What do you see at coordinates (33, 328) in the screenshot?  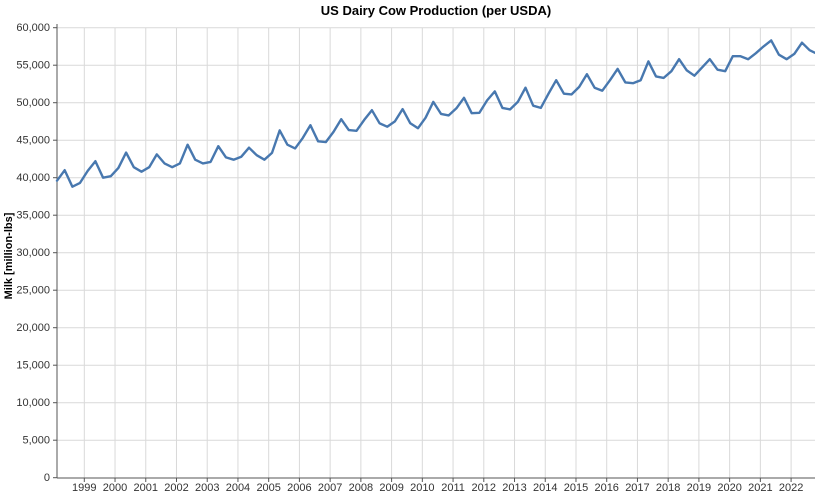 I see `y-tick-label: 20,000` at bounding box center [33, 328].